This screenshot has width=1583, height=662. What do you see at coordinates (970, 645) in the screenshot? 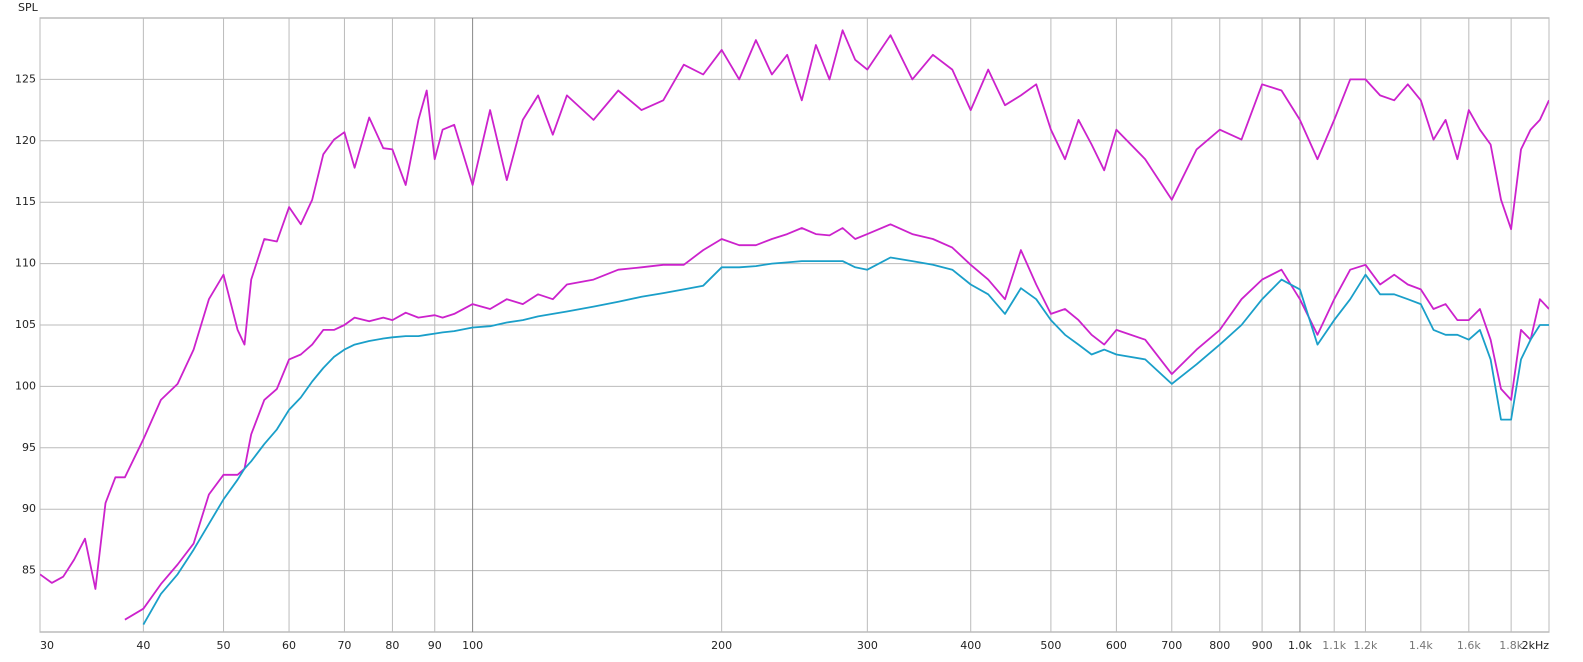
I see `x-tick-label: 400` at bounding box center [970, 645].